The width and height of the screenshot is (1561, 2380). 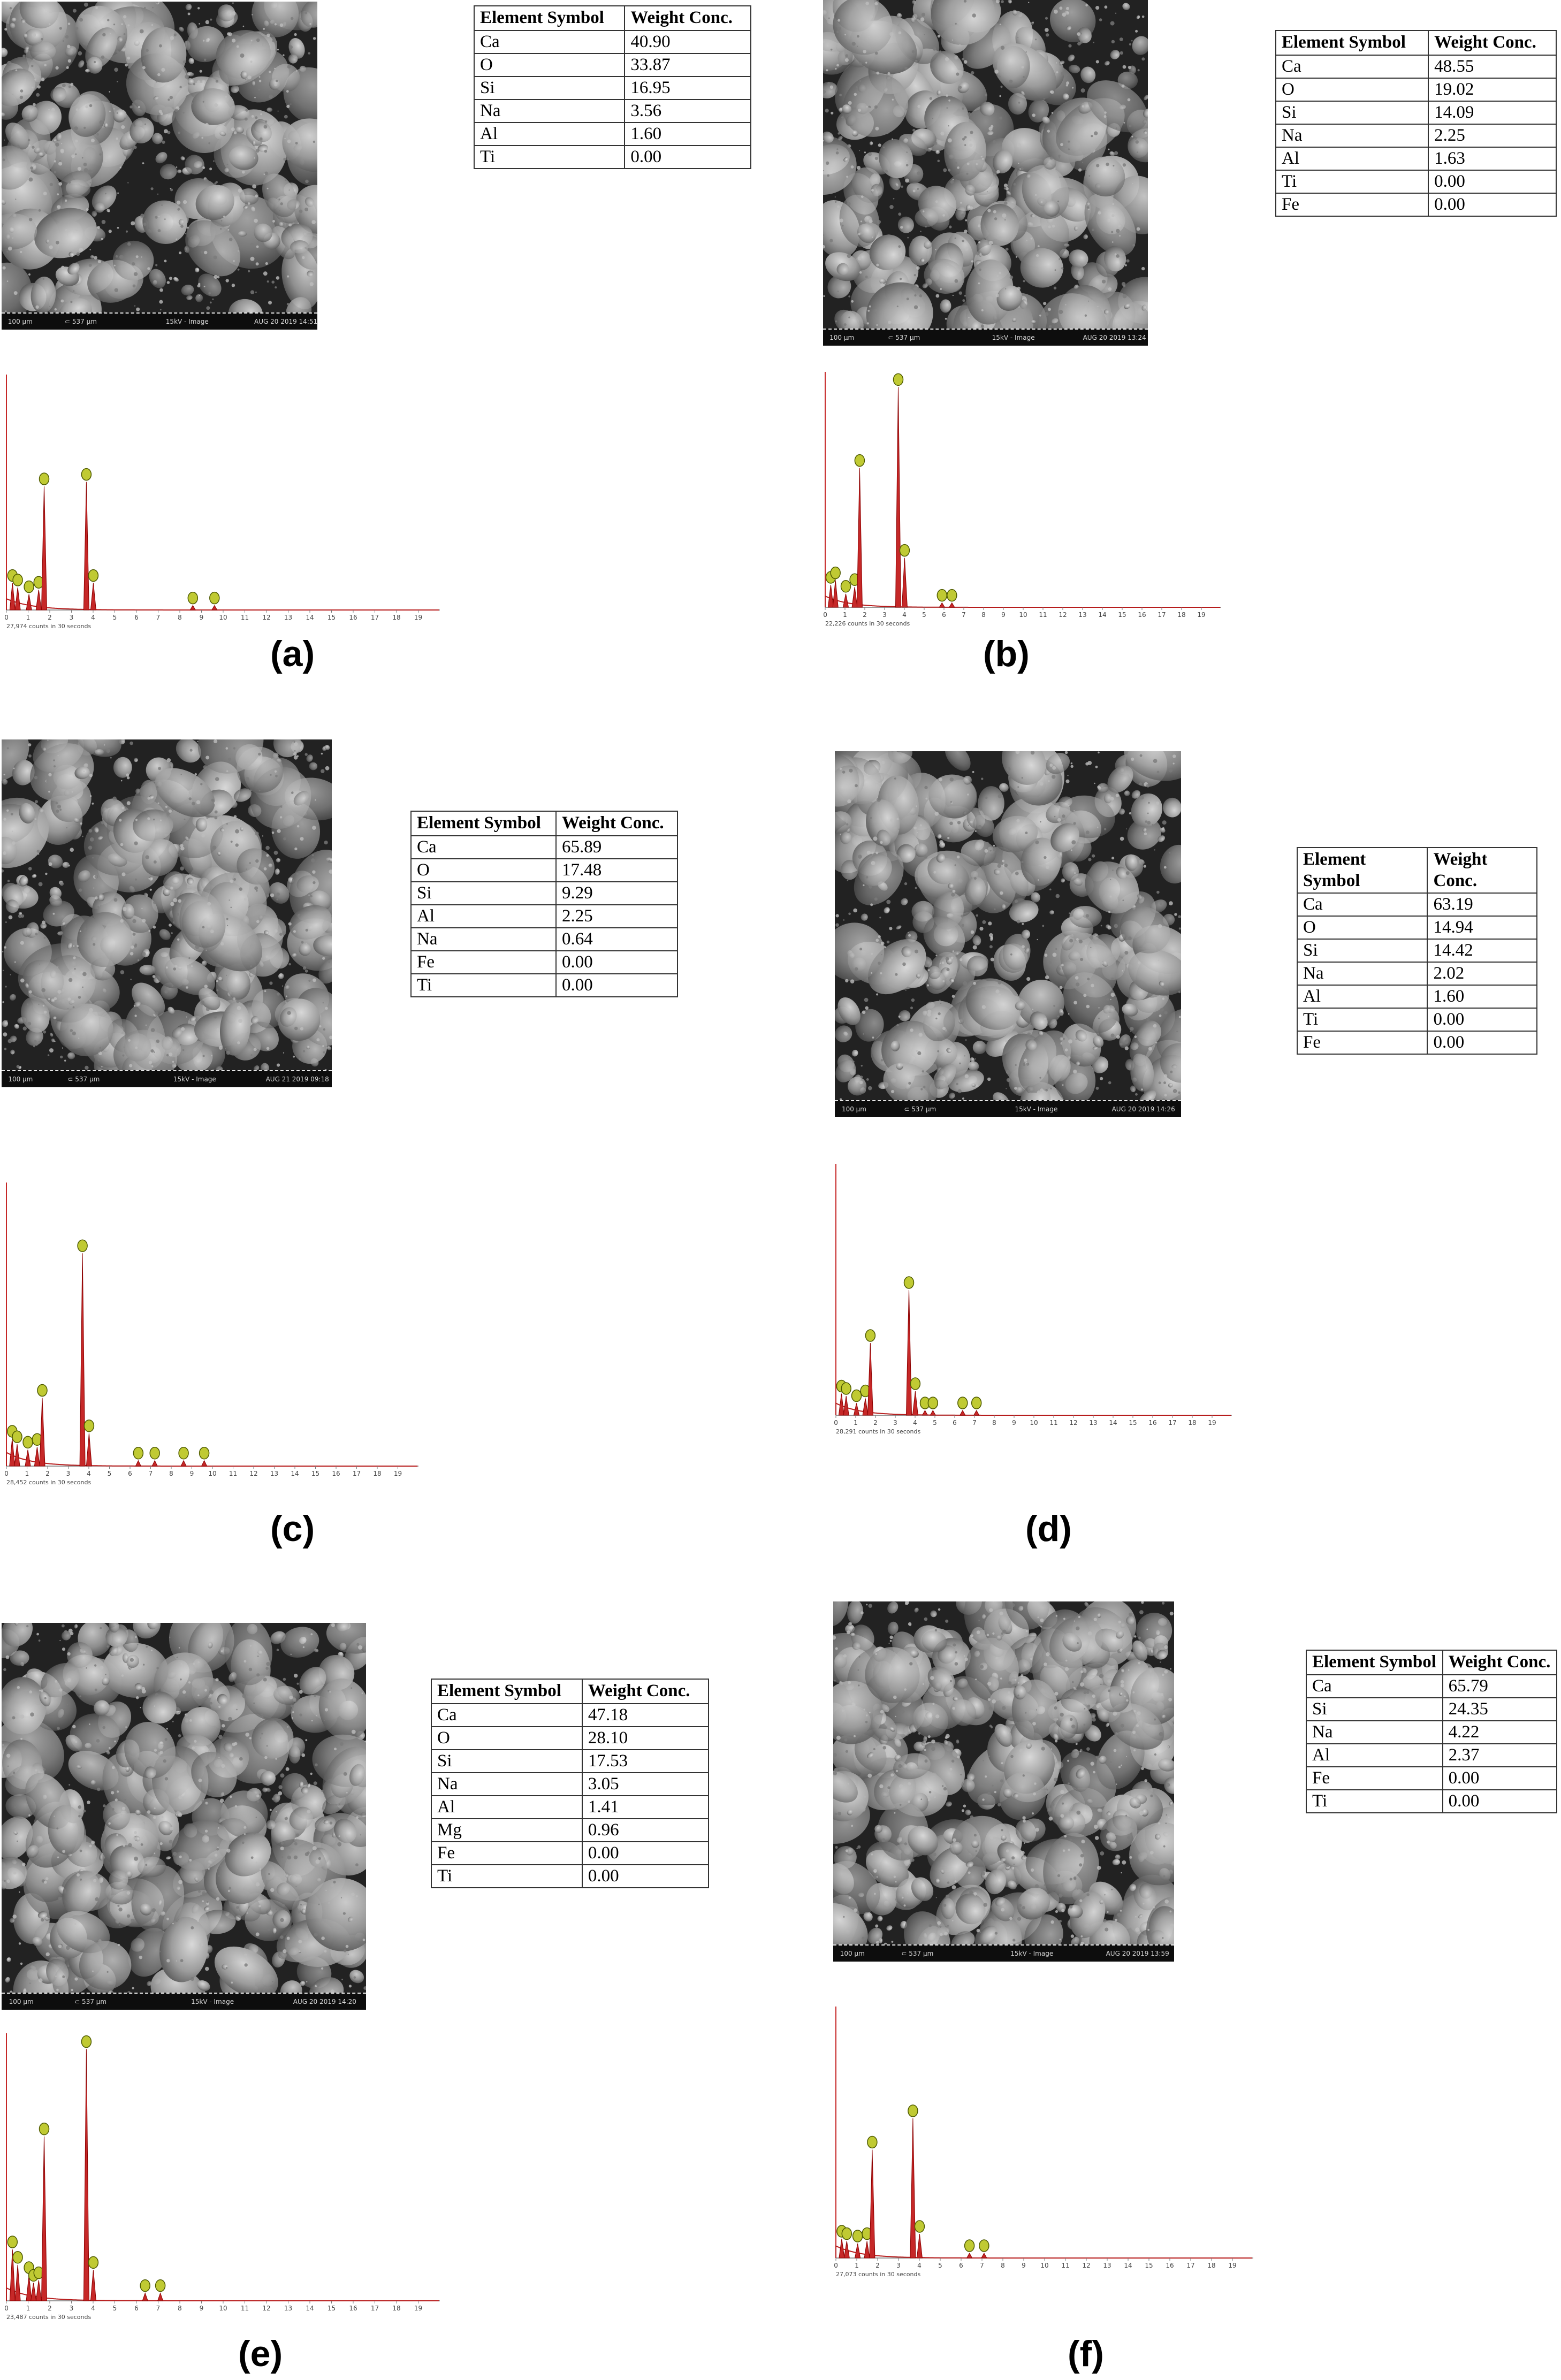 I want to click on table-row: Si 16.95, so click(x=612, y=87).